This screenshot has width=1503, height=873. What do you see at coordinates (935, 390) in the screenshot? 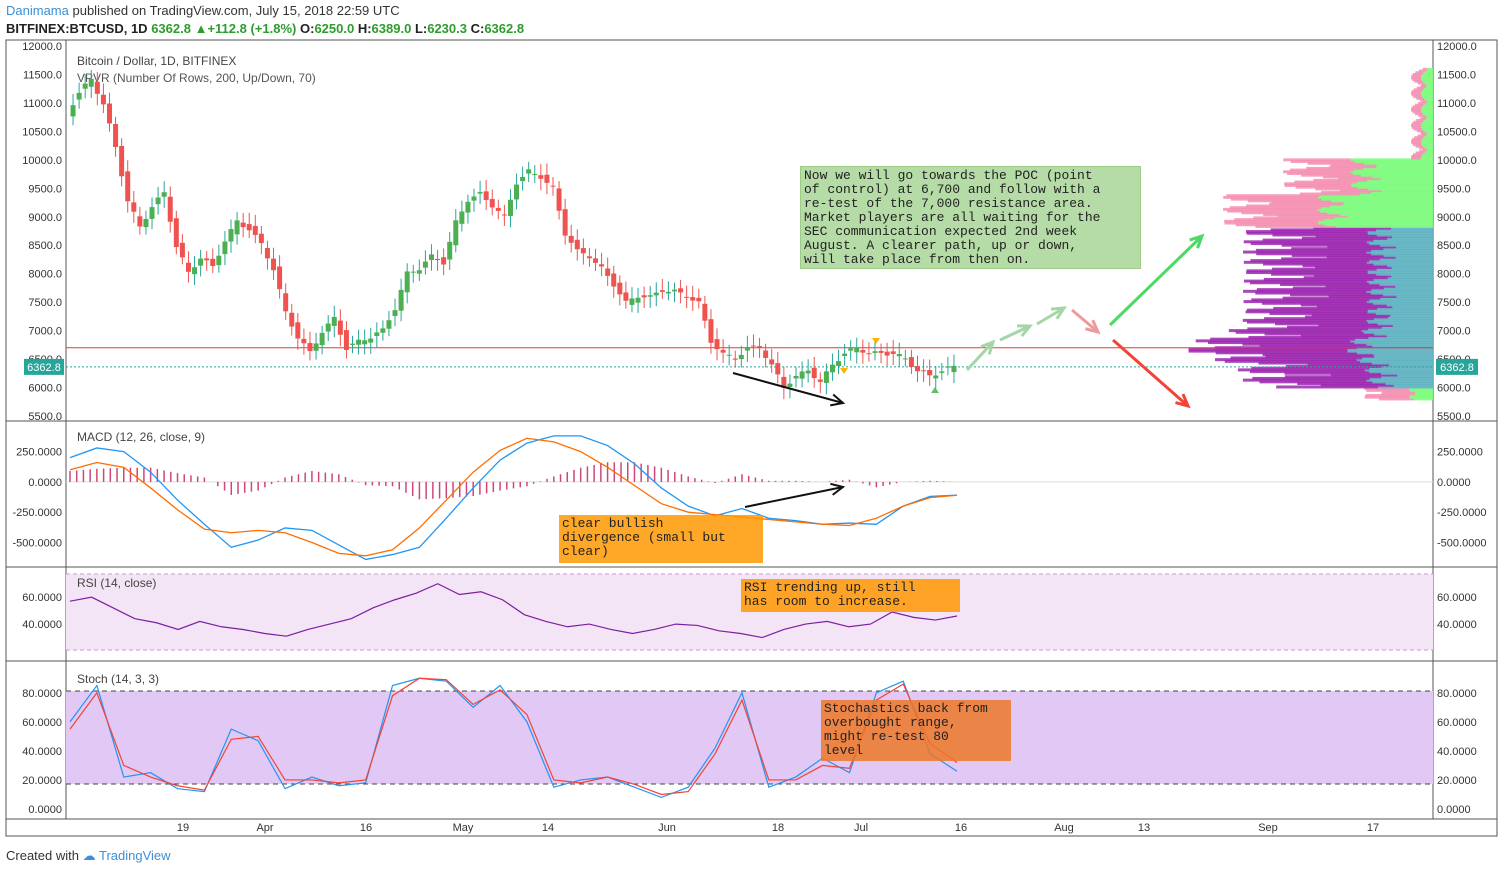
I see `buy-marker` at bounding box center [935, 390].